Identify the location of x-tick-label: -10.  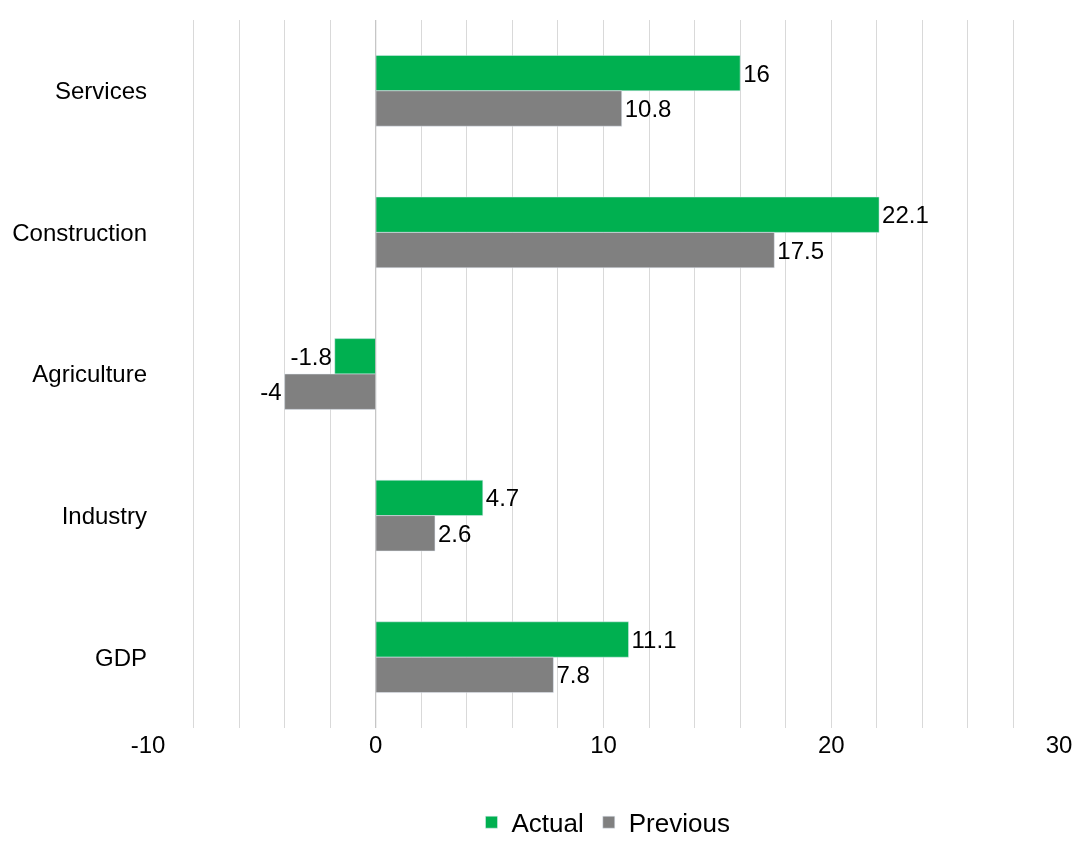
(148, 744).